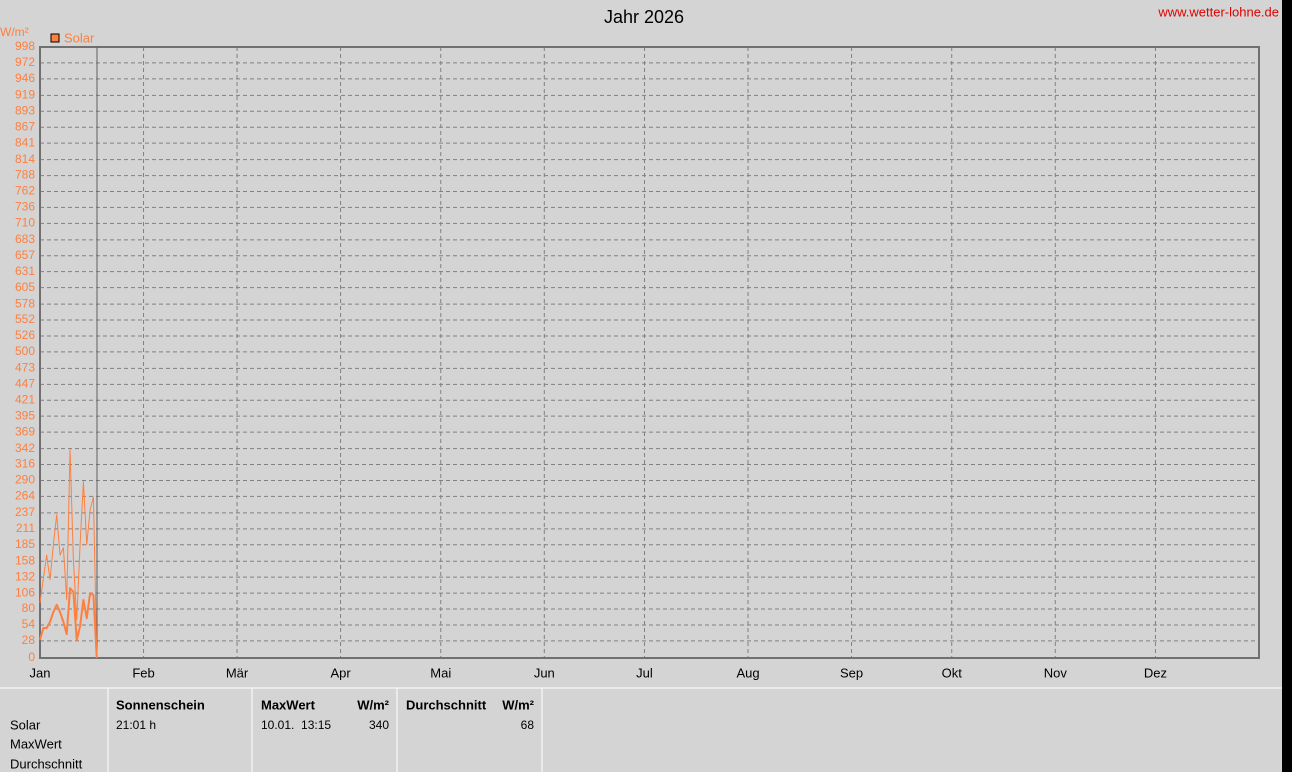  I want to click on x-tick-label: Nov, so click(1056, 672).